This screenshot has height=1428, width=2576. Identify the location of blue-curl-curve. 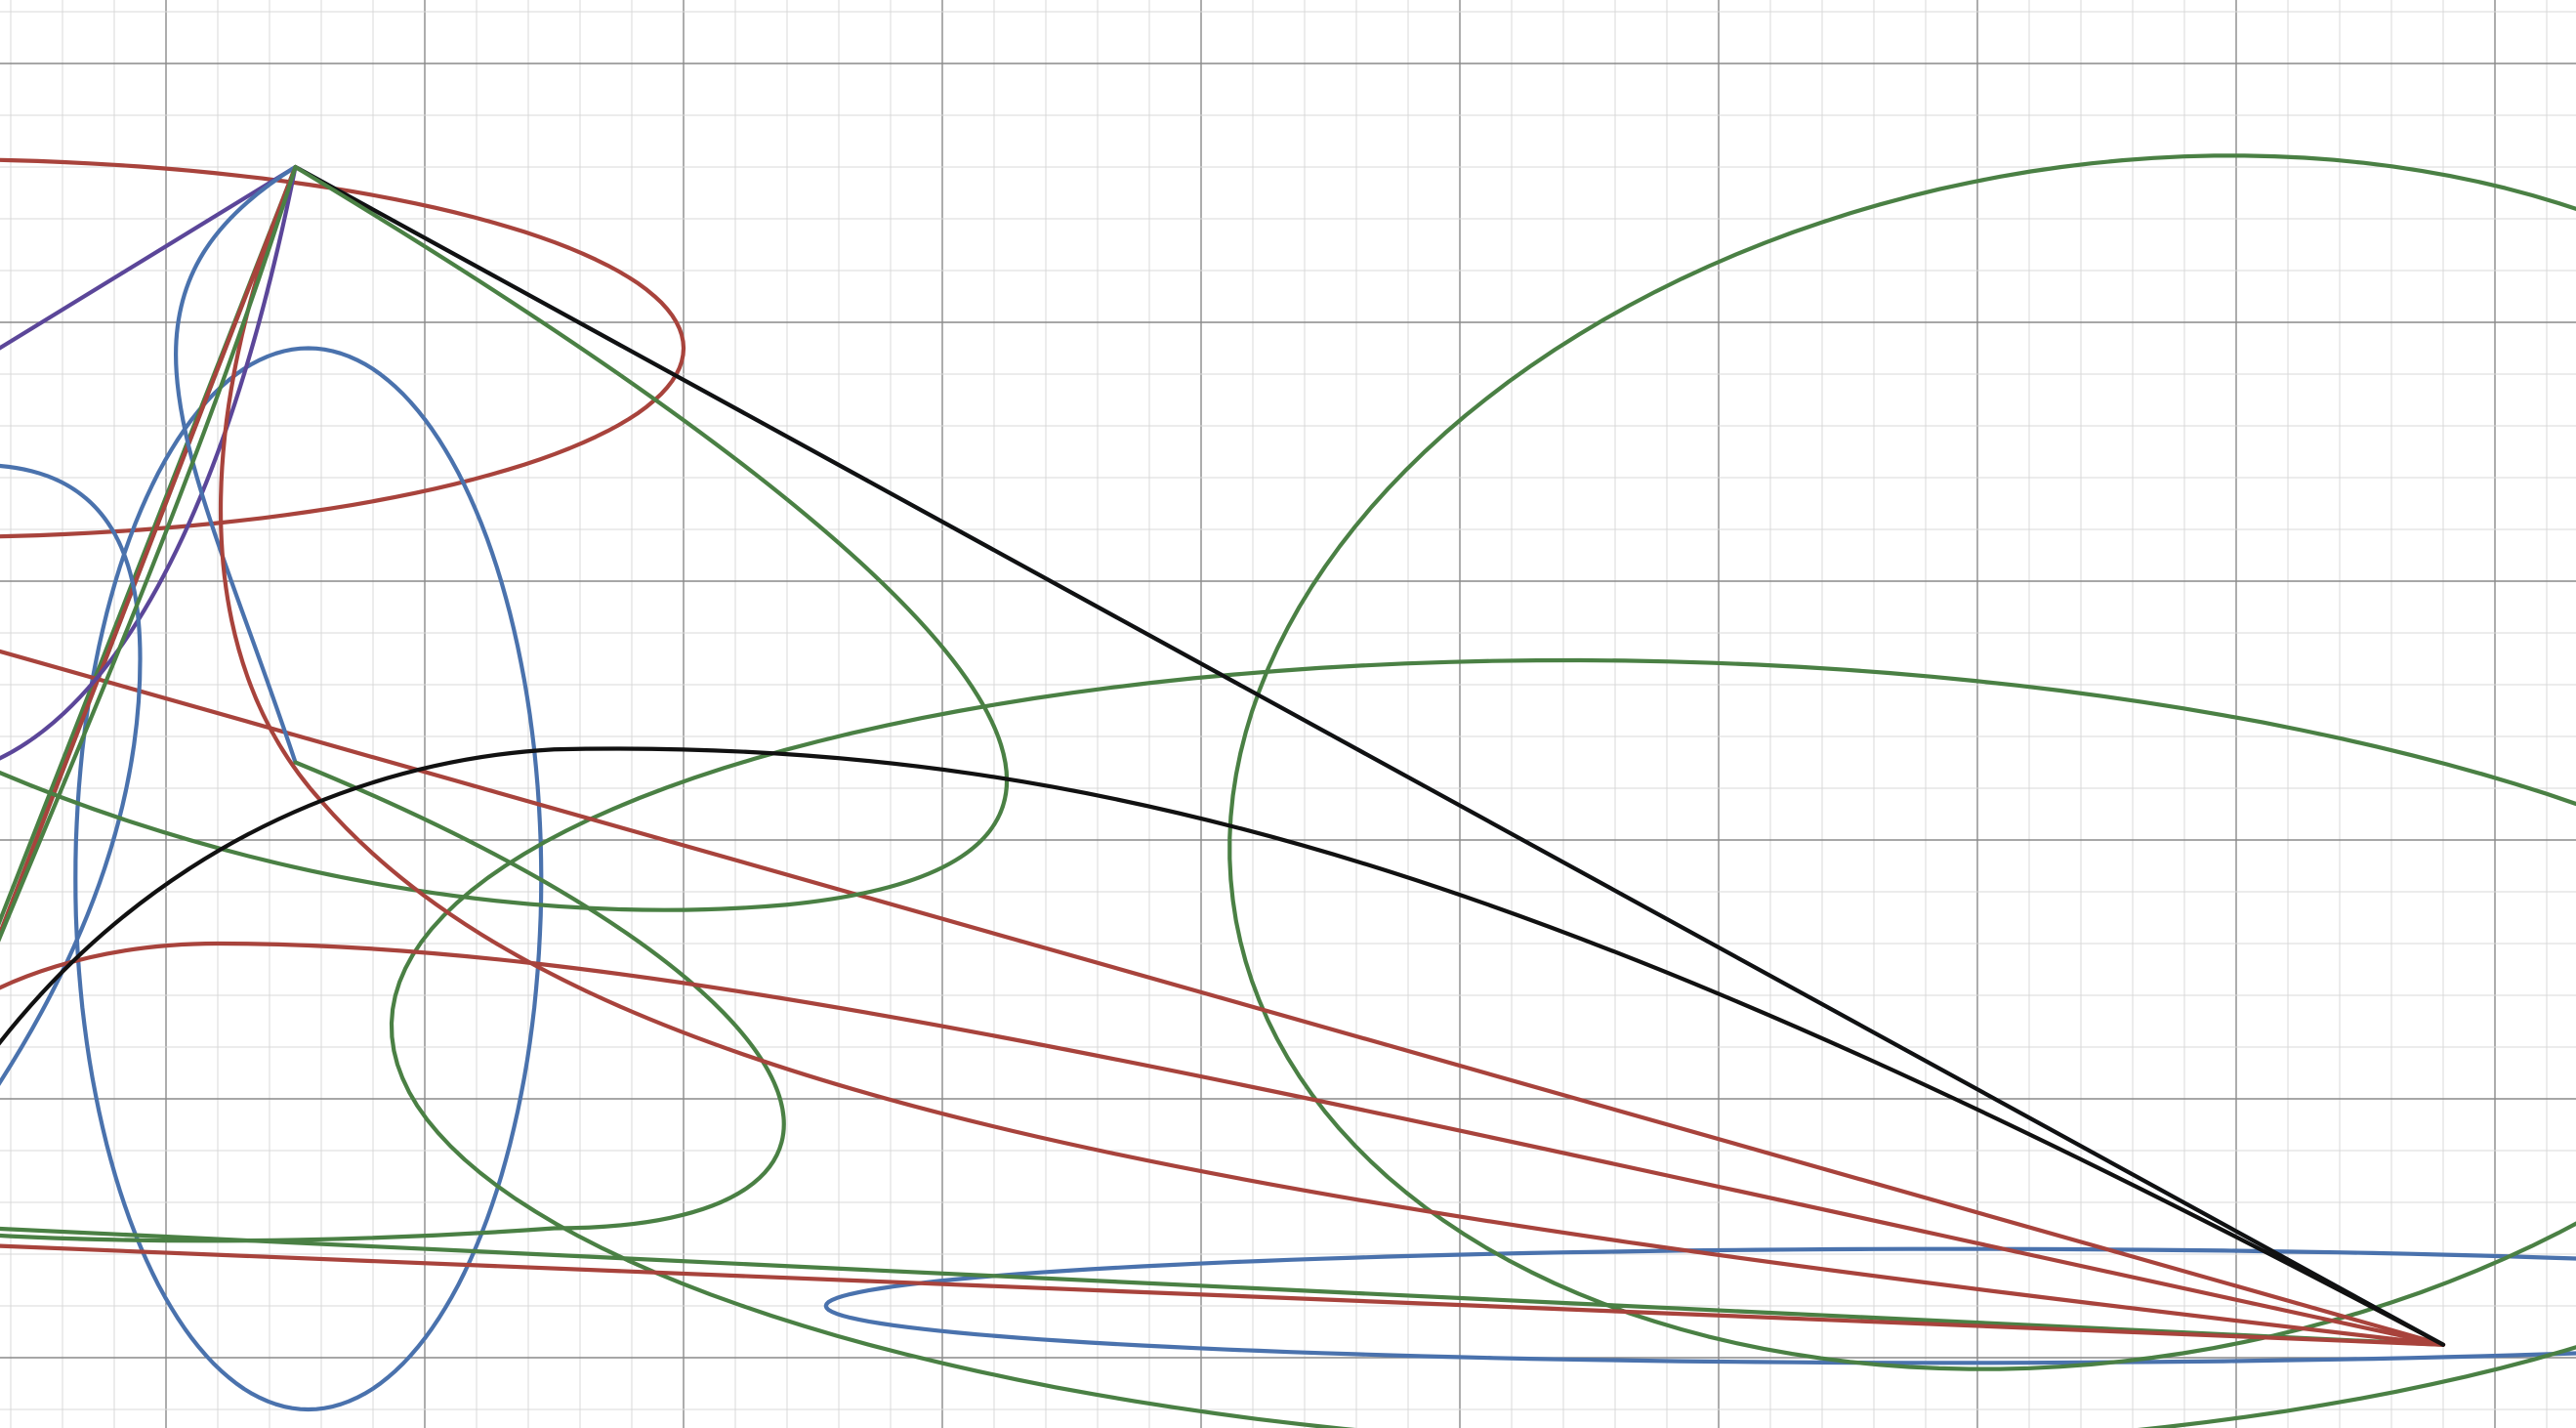
(236, 464).